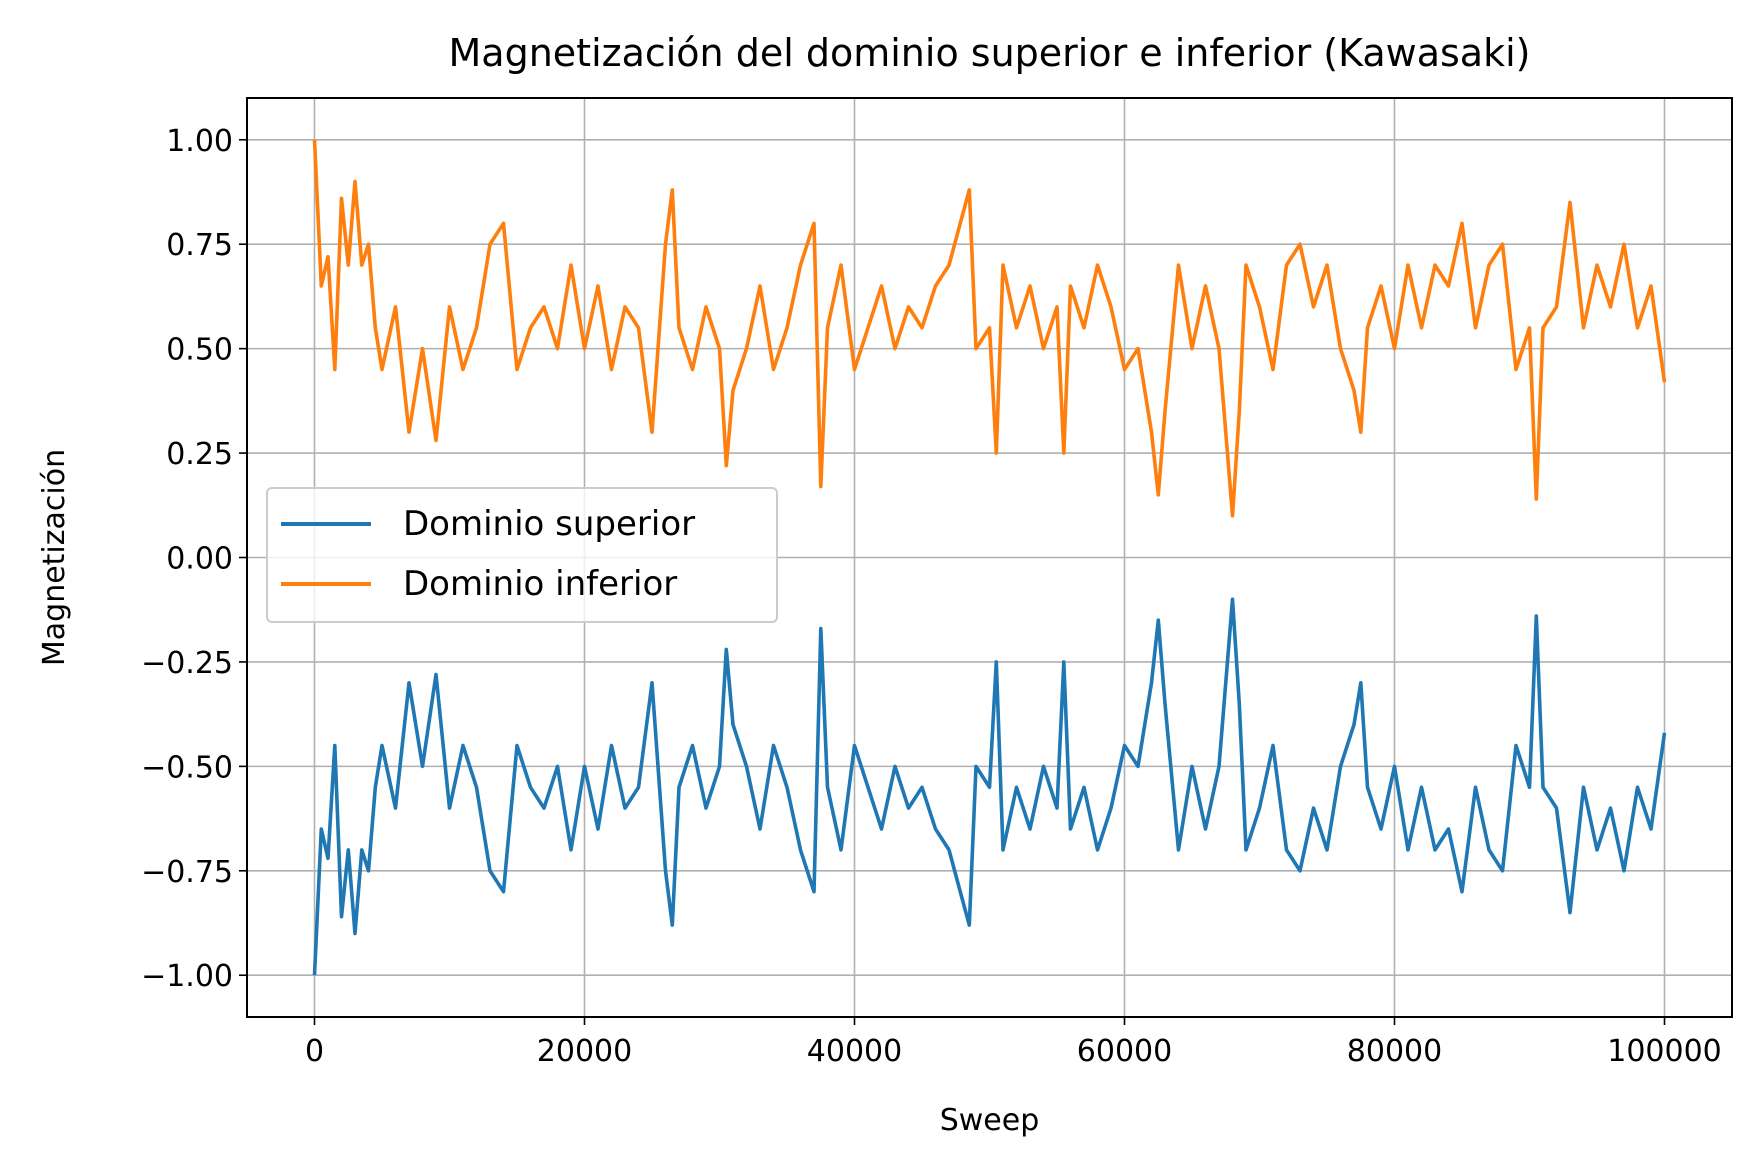 This screenshot has width=1764, height=1167. What do you see at coordinates (199, 350) in the screenshot?
I see `y-tick-label: 0.50` at bounding box center [199, 350].